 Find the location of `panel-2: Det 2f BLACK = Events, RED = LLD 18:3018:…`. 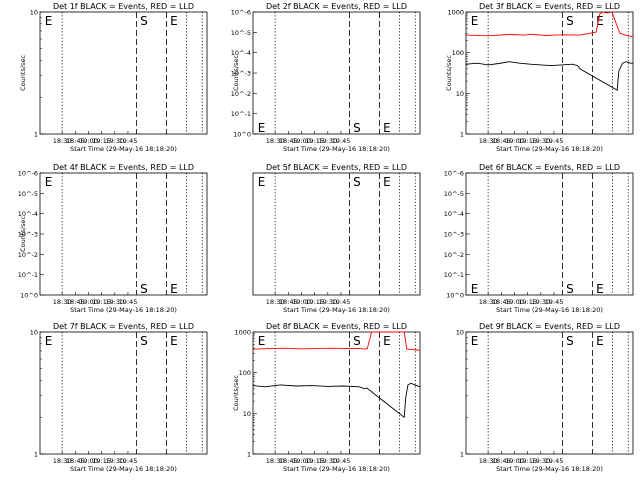

panel-2: Det 2f BLACK = Events, RED = LLD 18:3018:… is located at coordinates (326, 77).